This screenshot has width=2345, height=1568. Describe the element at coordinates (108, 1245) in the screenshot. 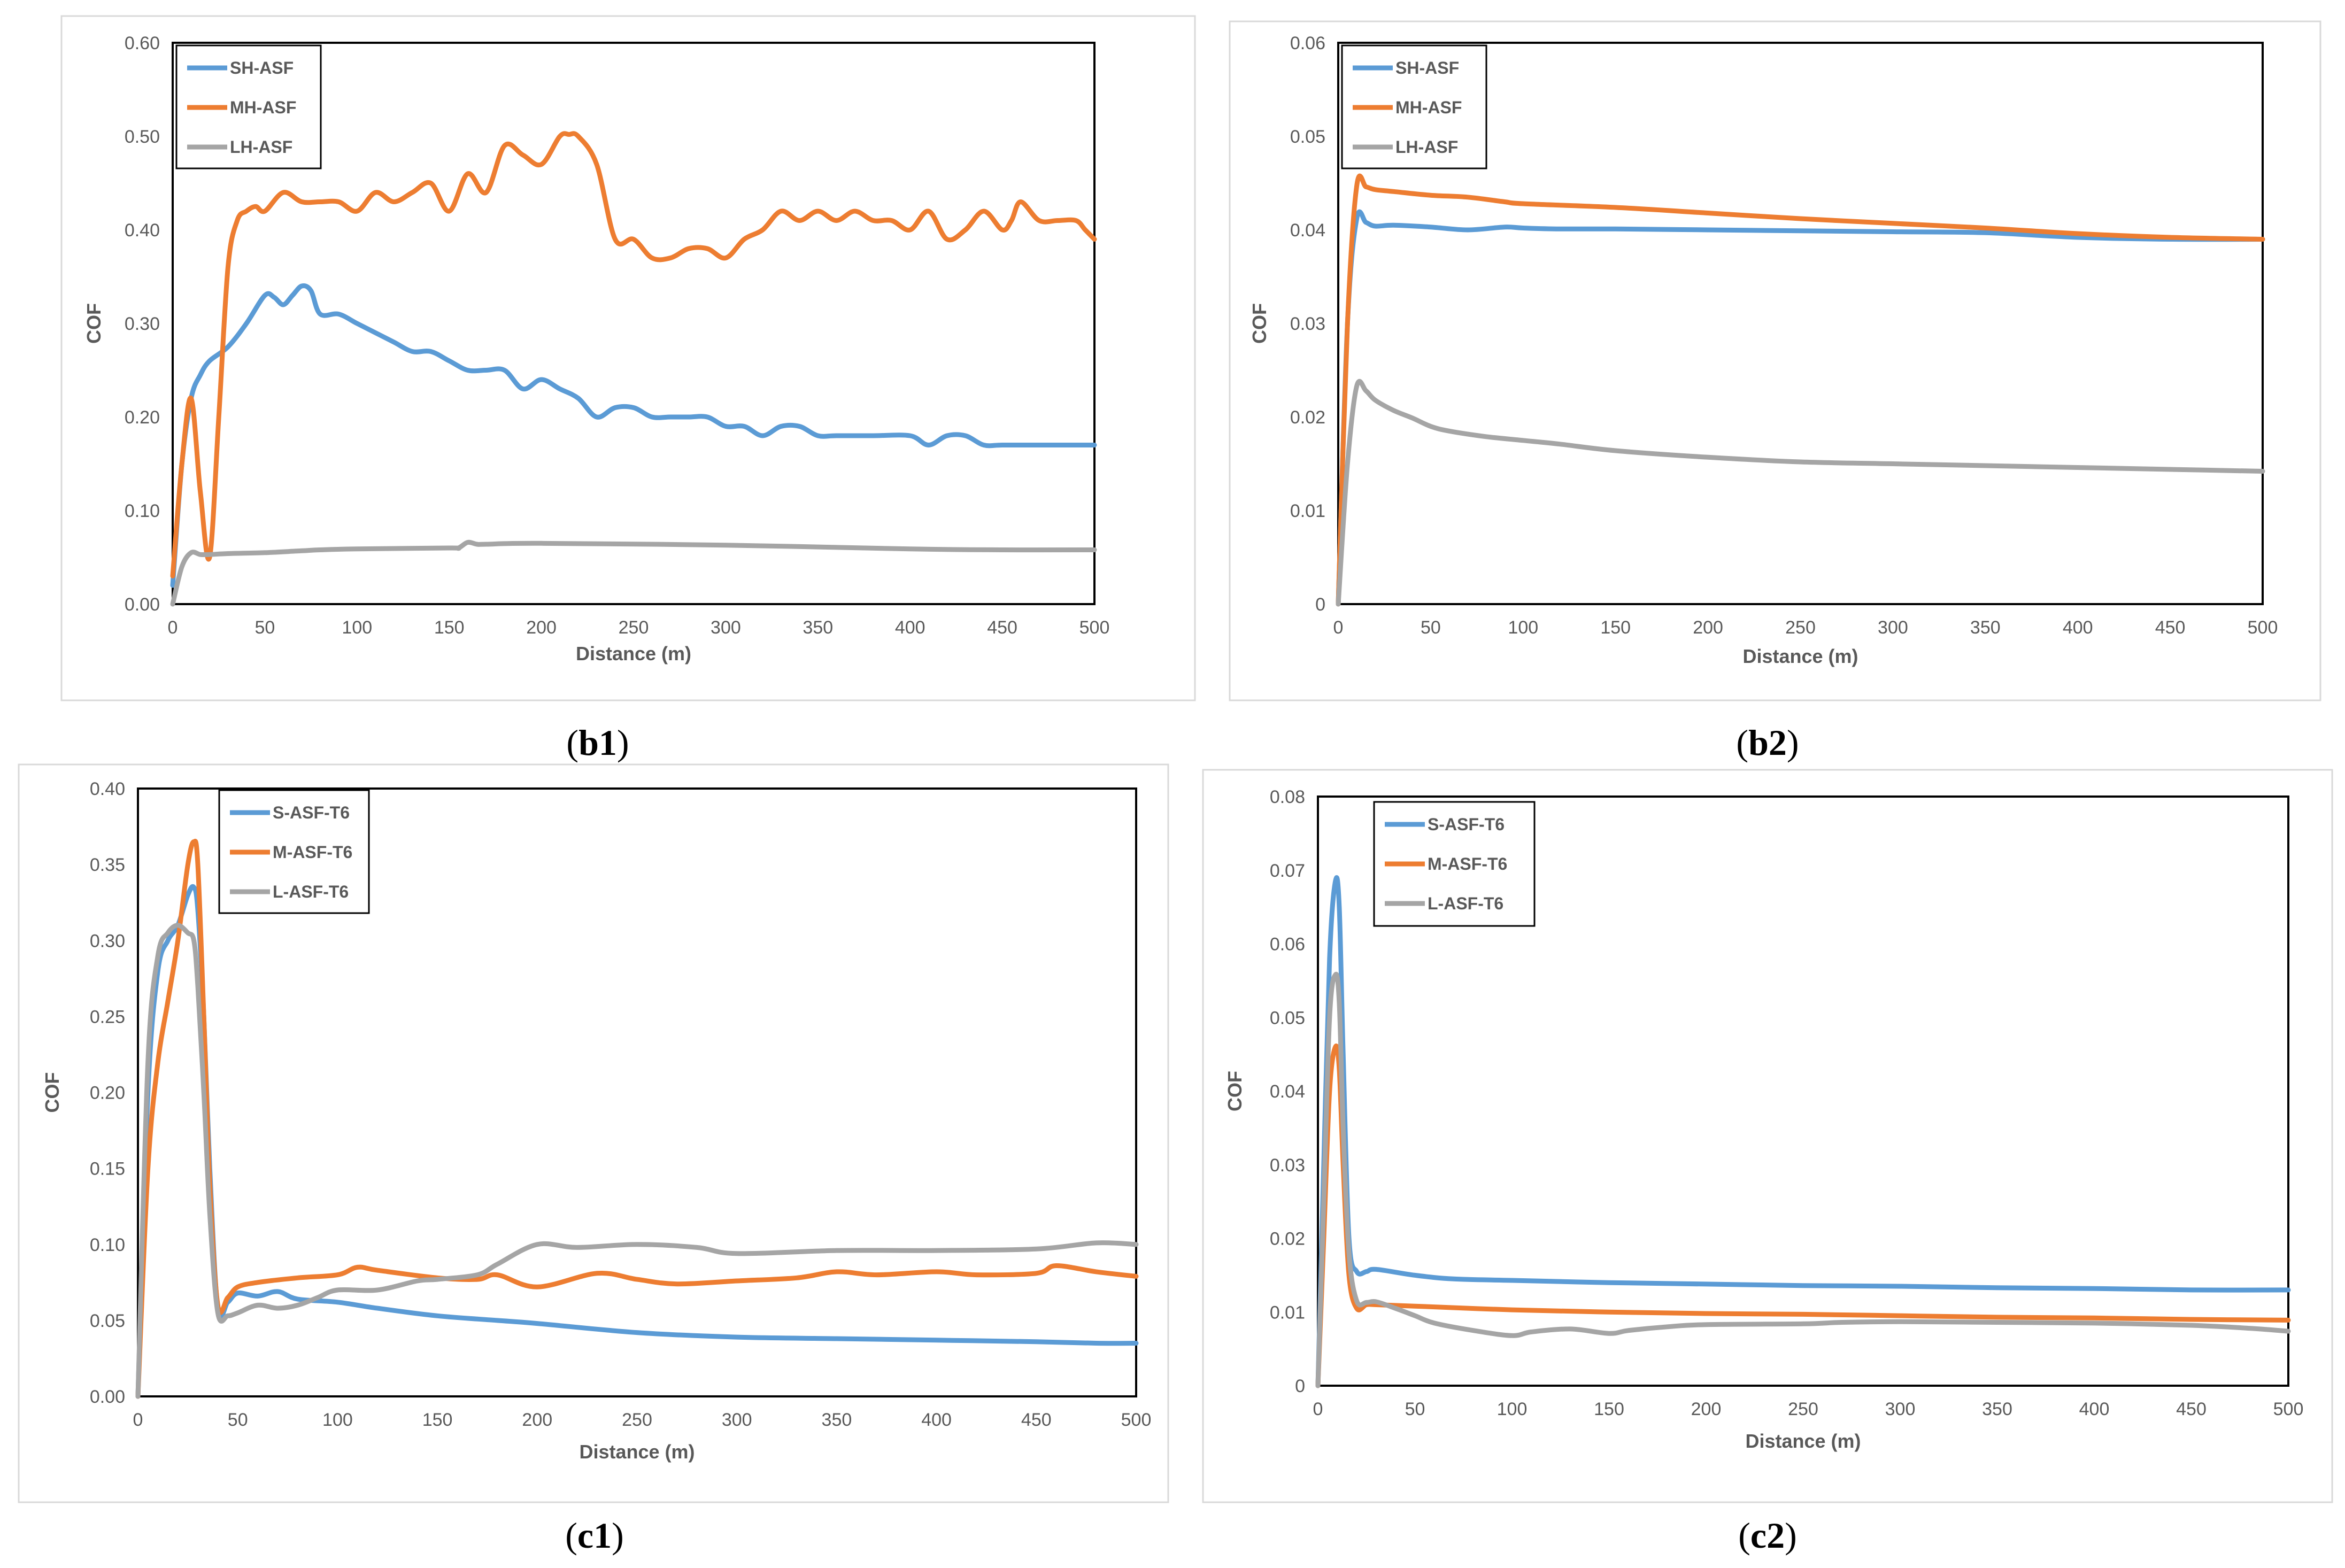

I see `y-tick-label: 0.10` at that location.